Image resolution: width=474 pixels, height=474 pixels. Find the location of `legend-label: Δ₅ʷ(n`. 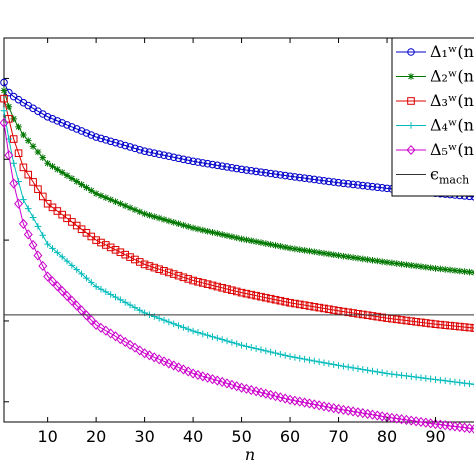

legend-label: Δ₅ʷ(n is located at coordinates (452, 149).